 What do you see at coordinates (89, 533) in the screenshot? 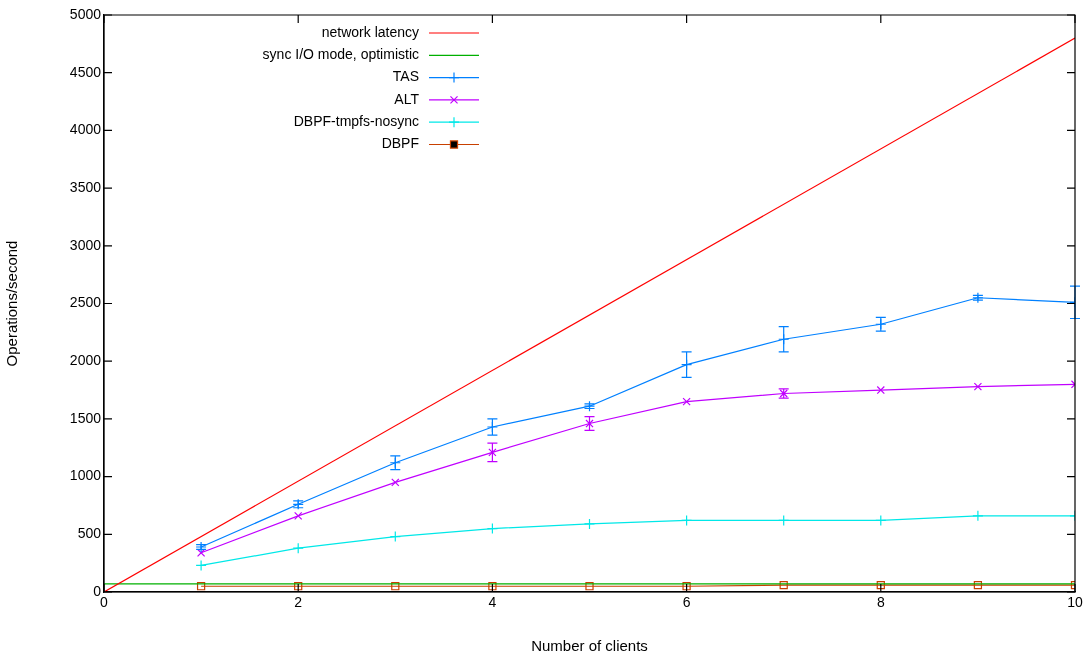
I see `y-tick-label: 500` at bounding box center [89, 533].